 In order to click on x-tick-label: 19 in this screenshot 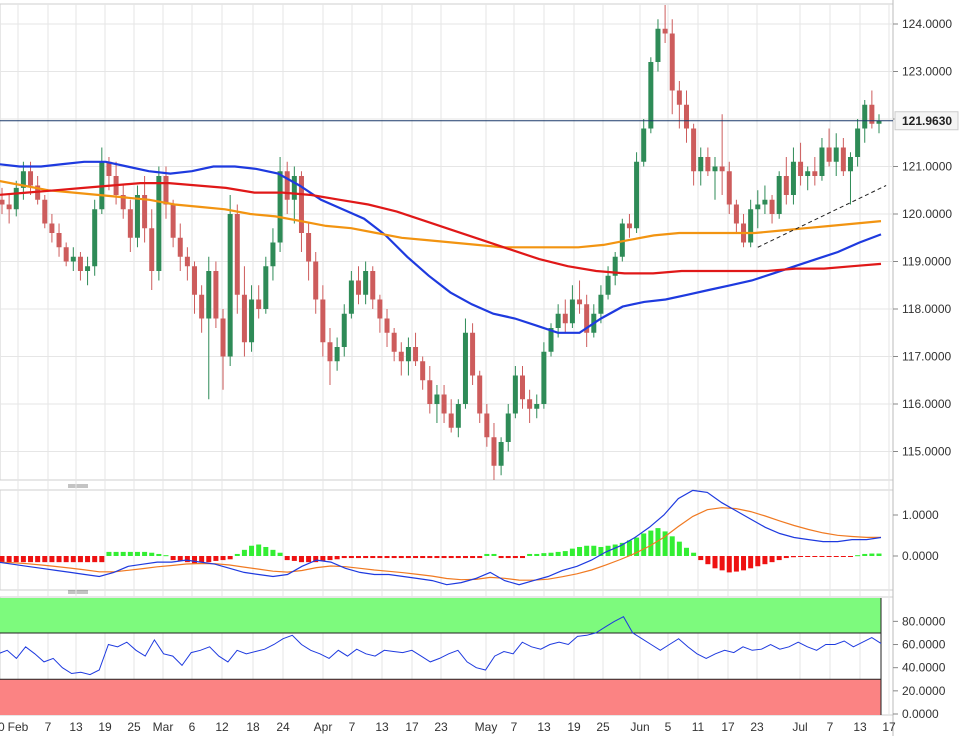, I will do `click(105, 727)`.